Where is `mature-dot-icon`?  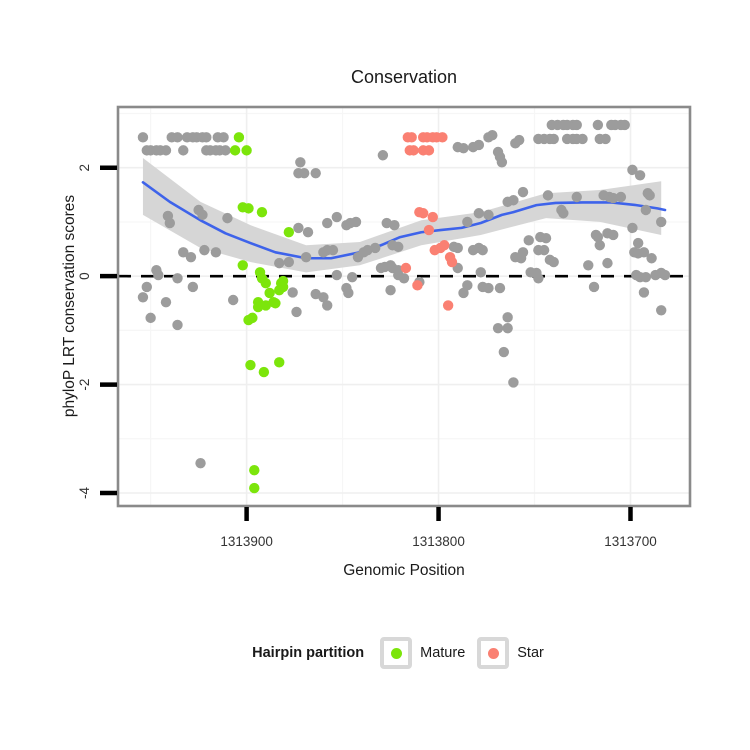
mature-dot-icon is located at coordinates (396, 653).